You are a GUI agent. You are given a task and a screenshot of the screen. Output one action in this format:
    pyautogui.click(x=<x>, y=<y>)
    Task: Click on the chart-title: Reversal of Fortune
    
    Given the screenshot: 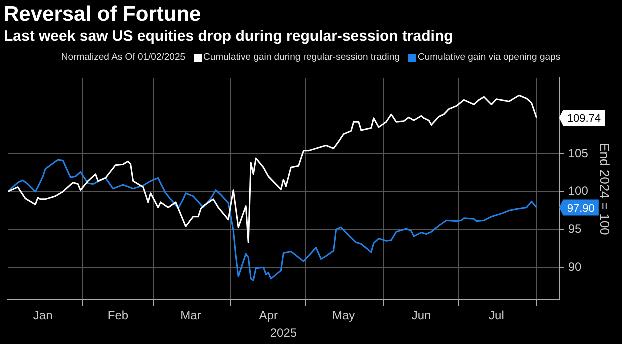 What is the action you would take?
    pyautogui.click(x=103, y=15)
    